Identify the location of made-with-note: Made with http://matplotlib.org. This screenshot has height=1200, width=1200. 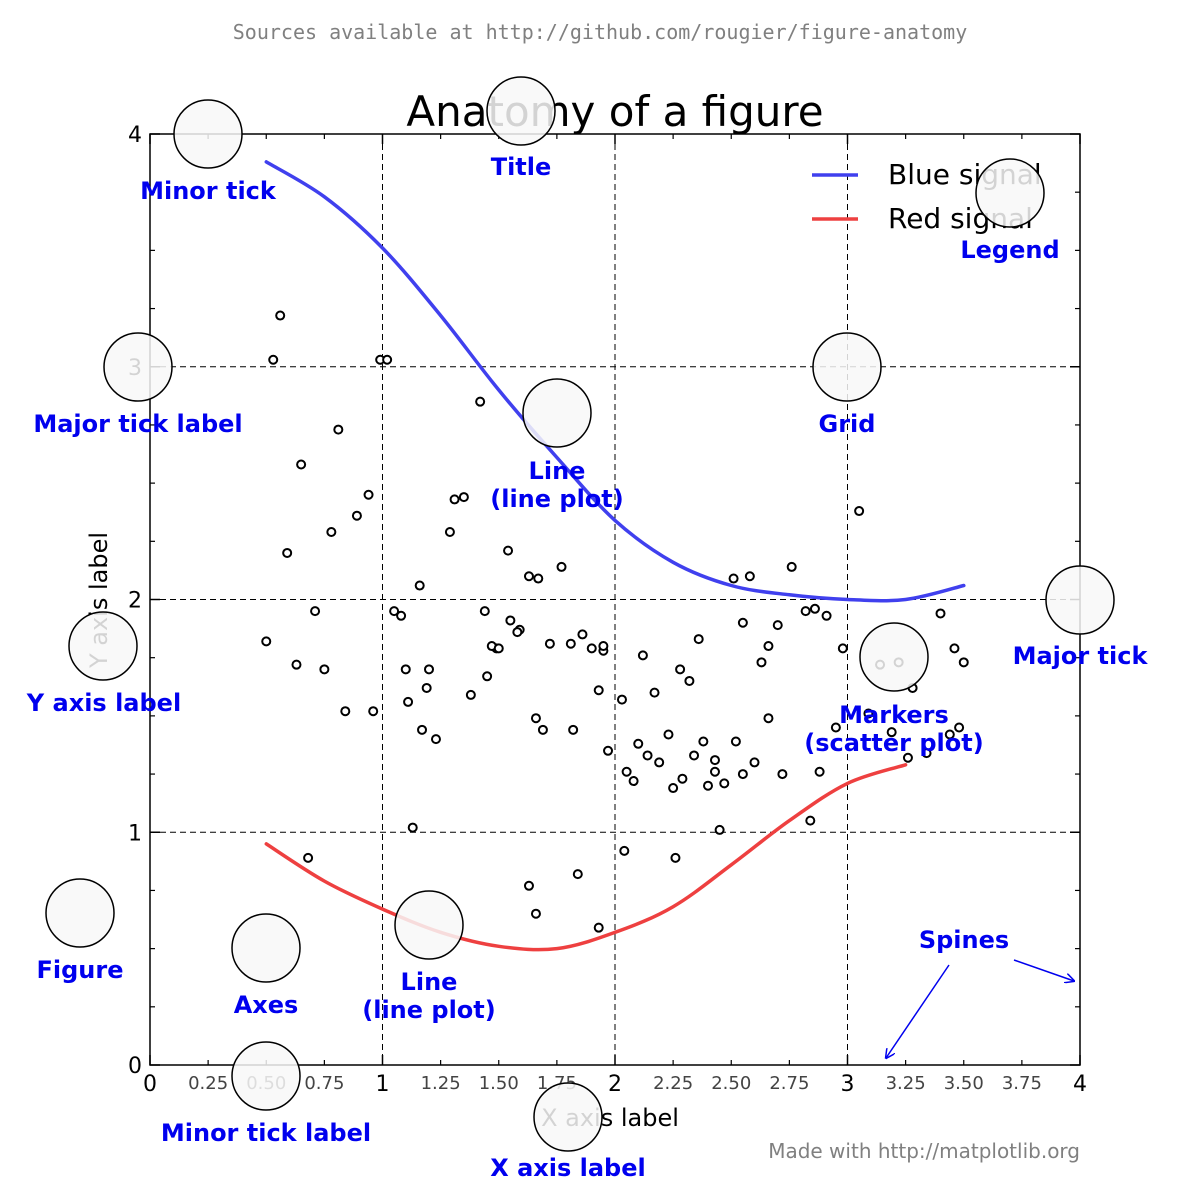
(924, 1151).